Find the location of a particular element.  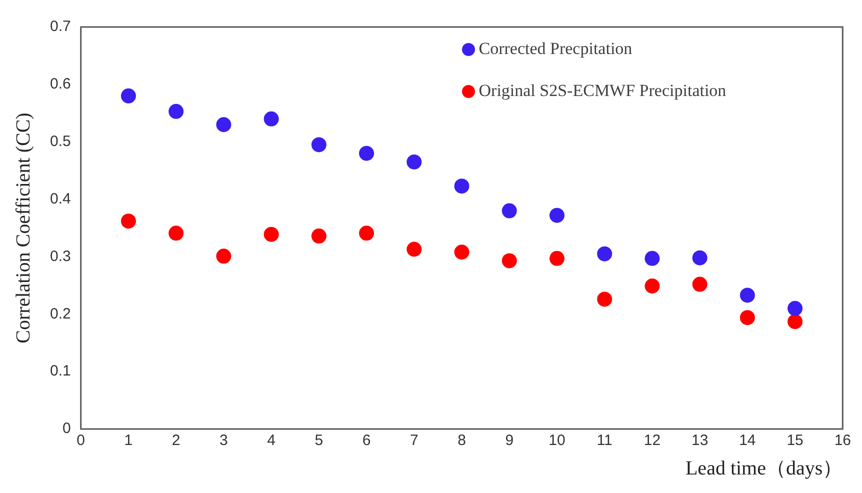

x-tick-label: 1 is located at coordinates (128, 441).